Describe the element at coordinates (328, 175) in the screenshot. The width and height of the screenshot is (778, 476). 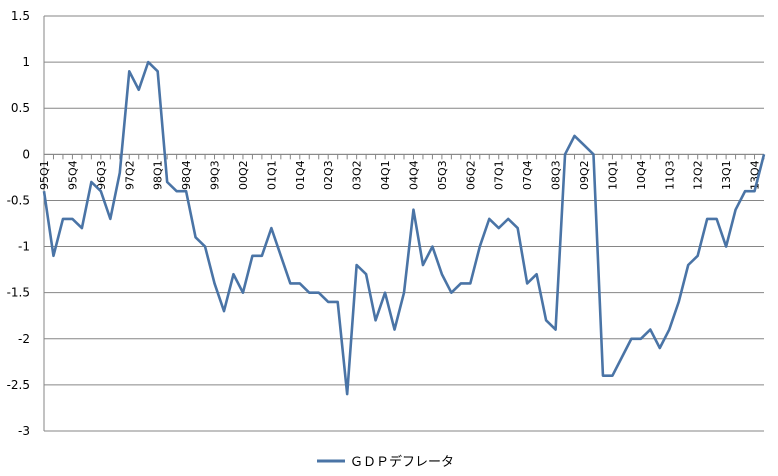
I see `x-tick-label: 02Q3` at that location.